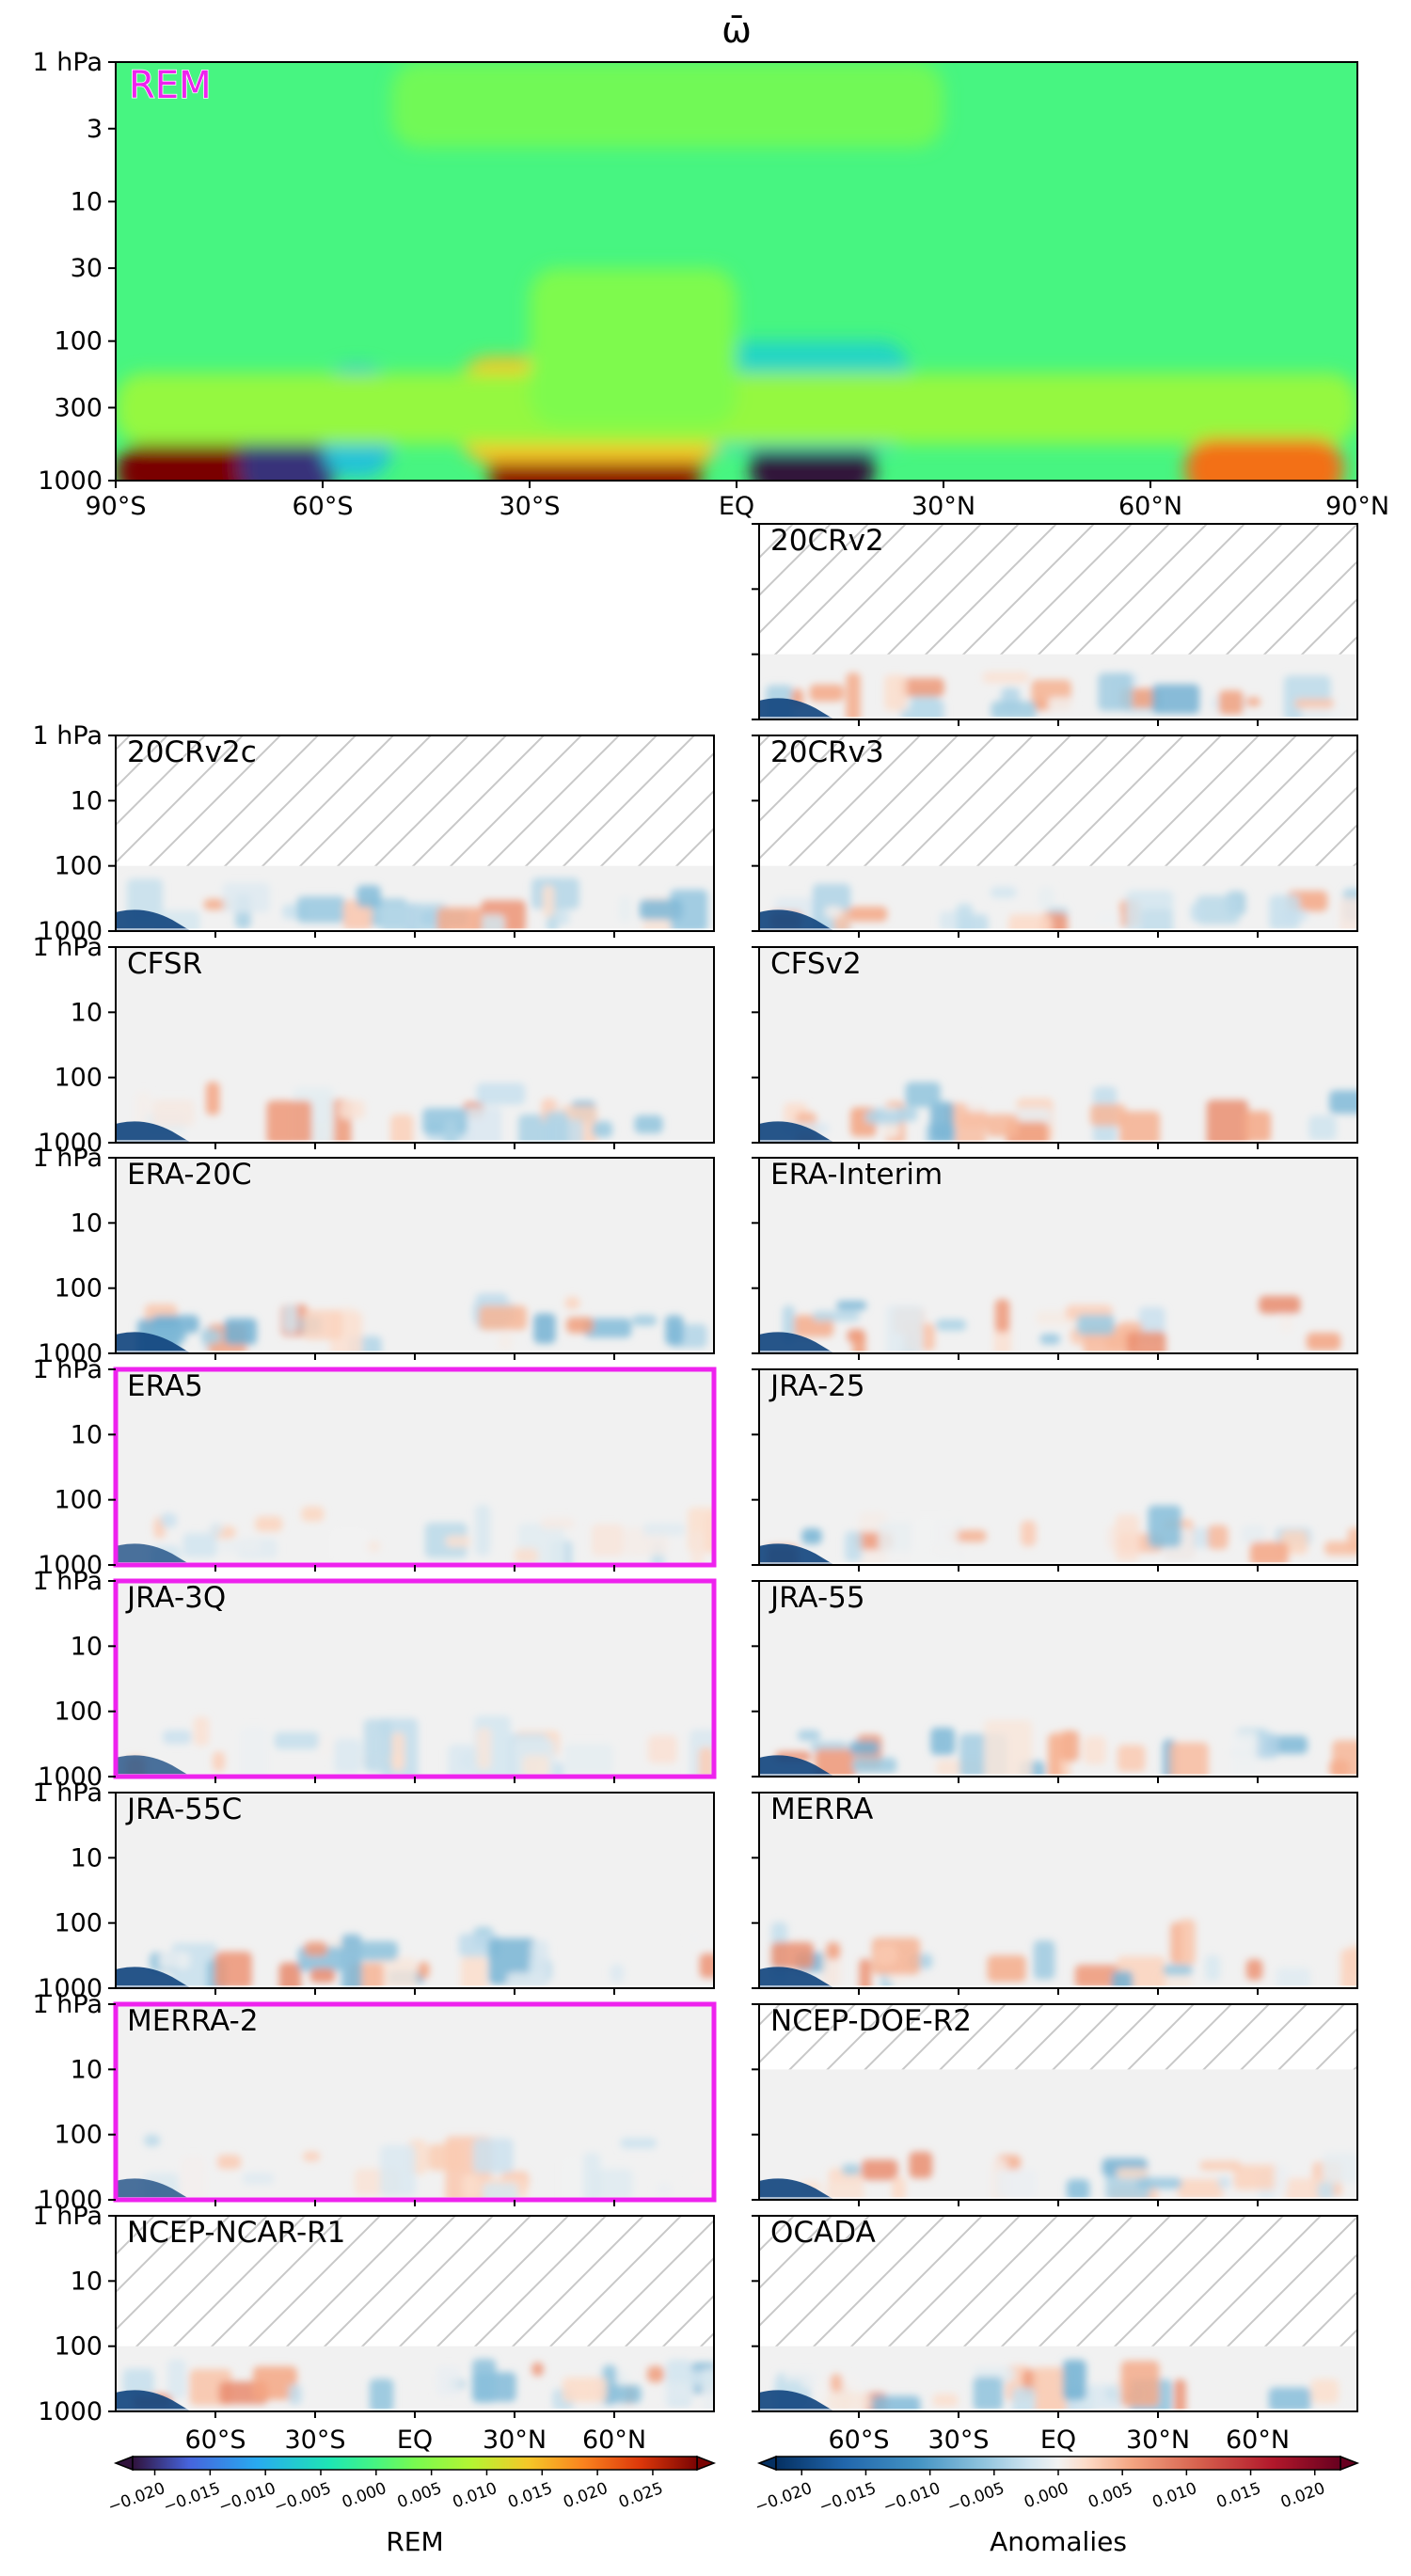 This screenshot has width=1411, height=2576. I want to click on panel-20crv3: 20CRv3, so click(1055, 836).